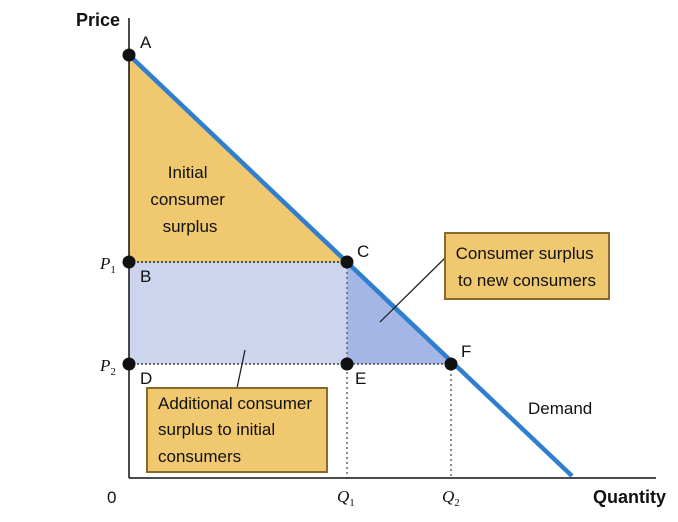 The image size is (678, 522). I want to click on point-f-label: F, so click(466, 351).